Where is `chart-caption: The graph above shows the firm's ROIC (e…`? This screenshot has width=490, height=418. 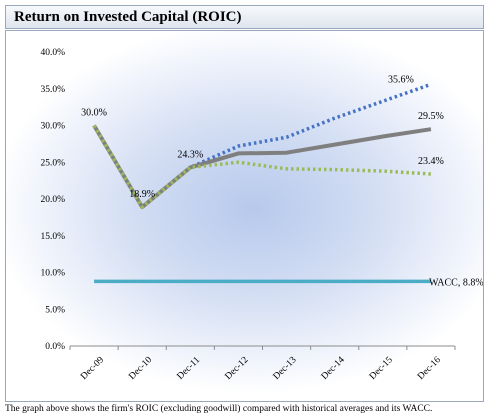
chart-caption: The graph above shows the firm's ROIC (e… is located at coordinates (219, 409).